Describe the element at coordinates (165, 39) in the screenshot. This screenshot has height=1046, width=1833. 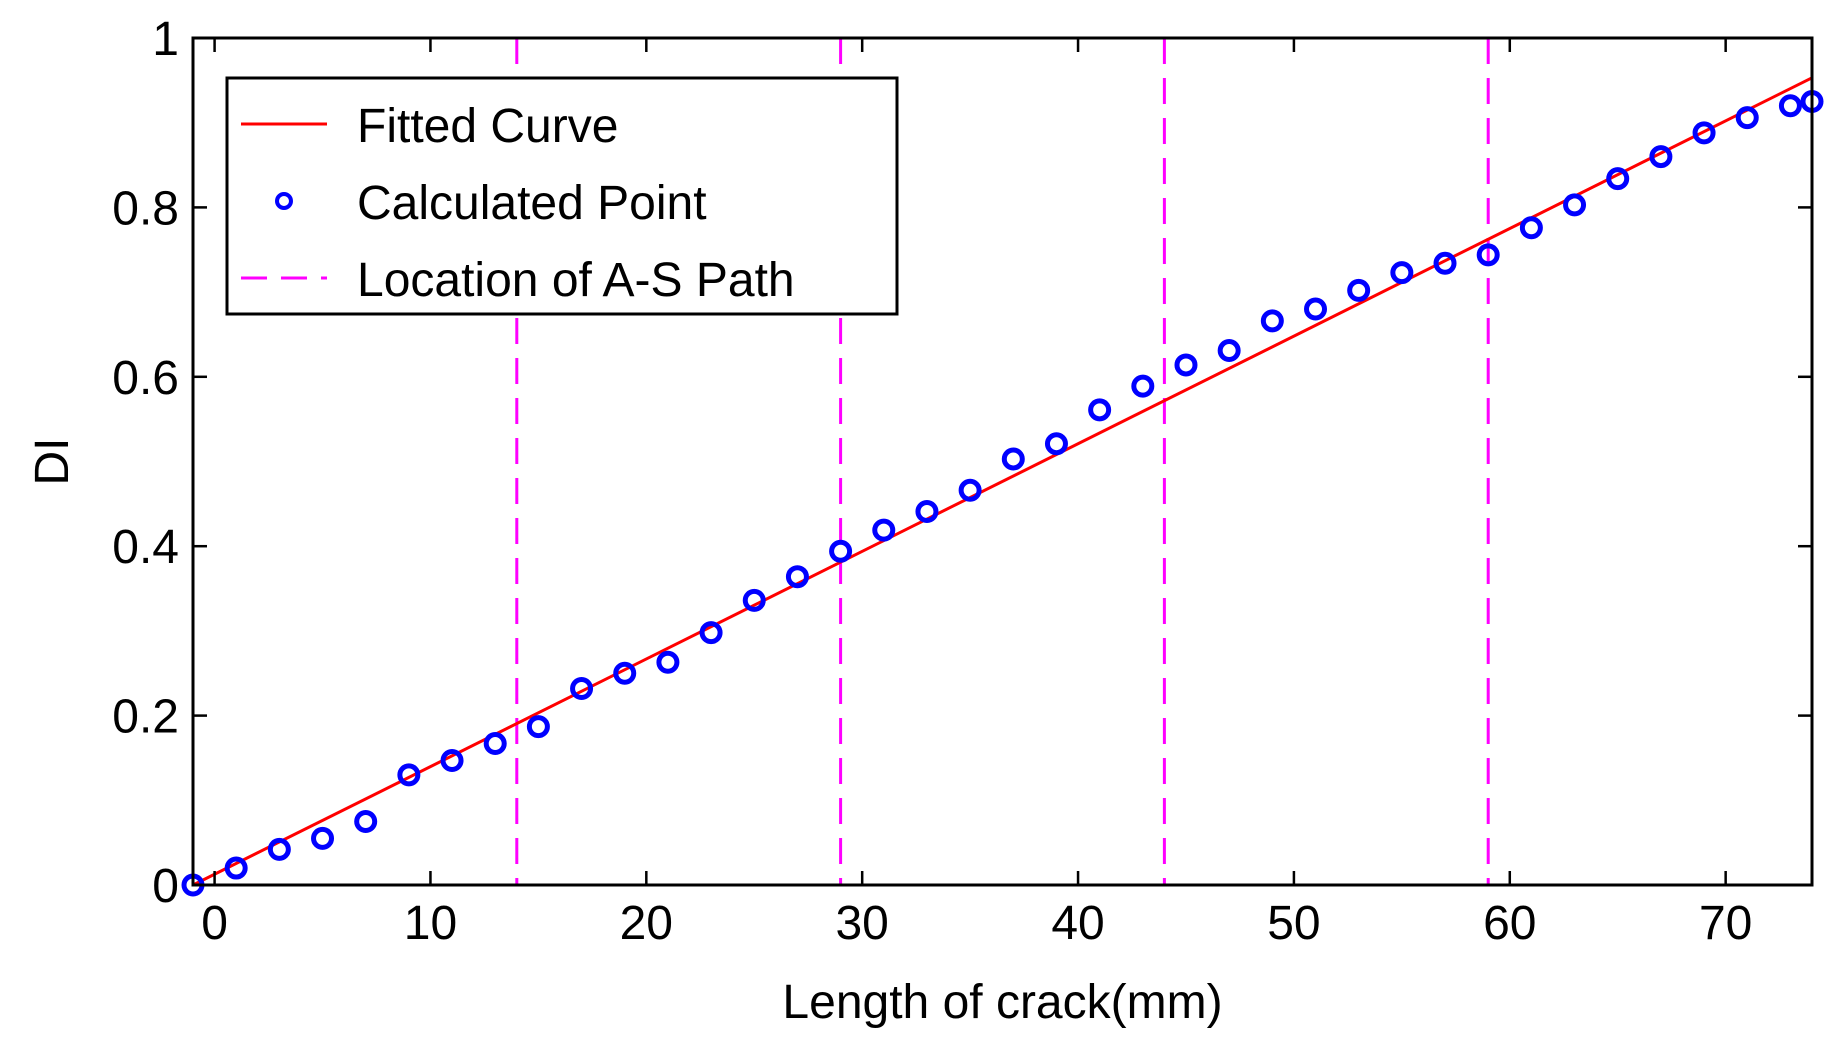
I see `y-tick-label-5: 1` at that location.